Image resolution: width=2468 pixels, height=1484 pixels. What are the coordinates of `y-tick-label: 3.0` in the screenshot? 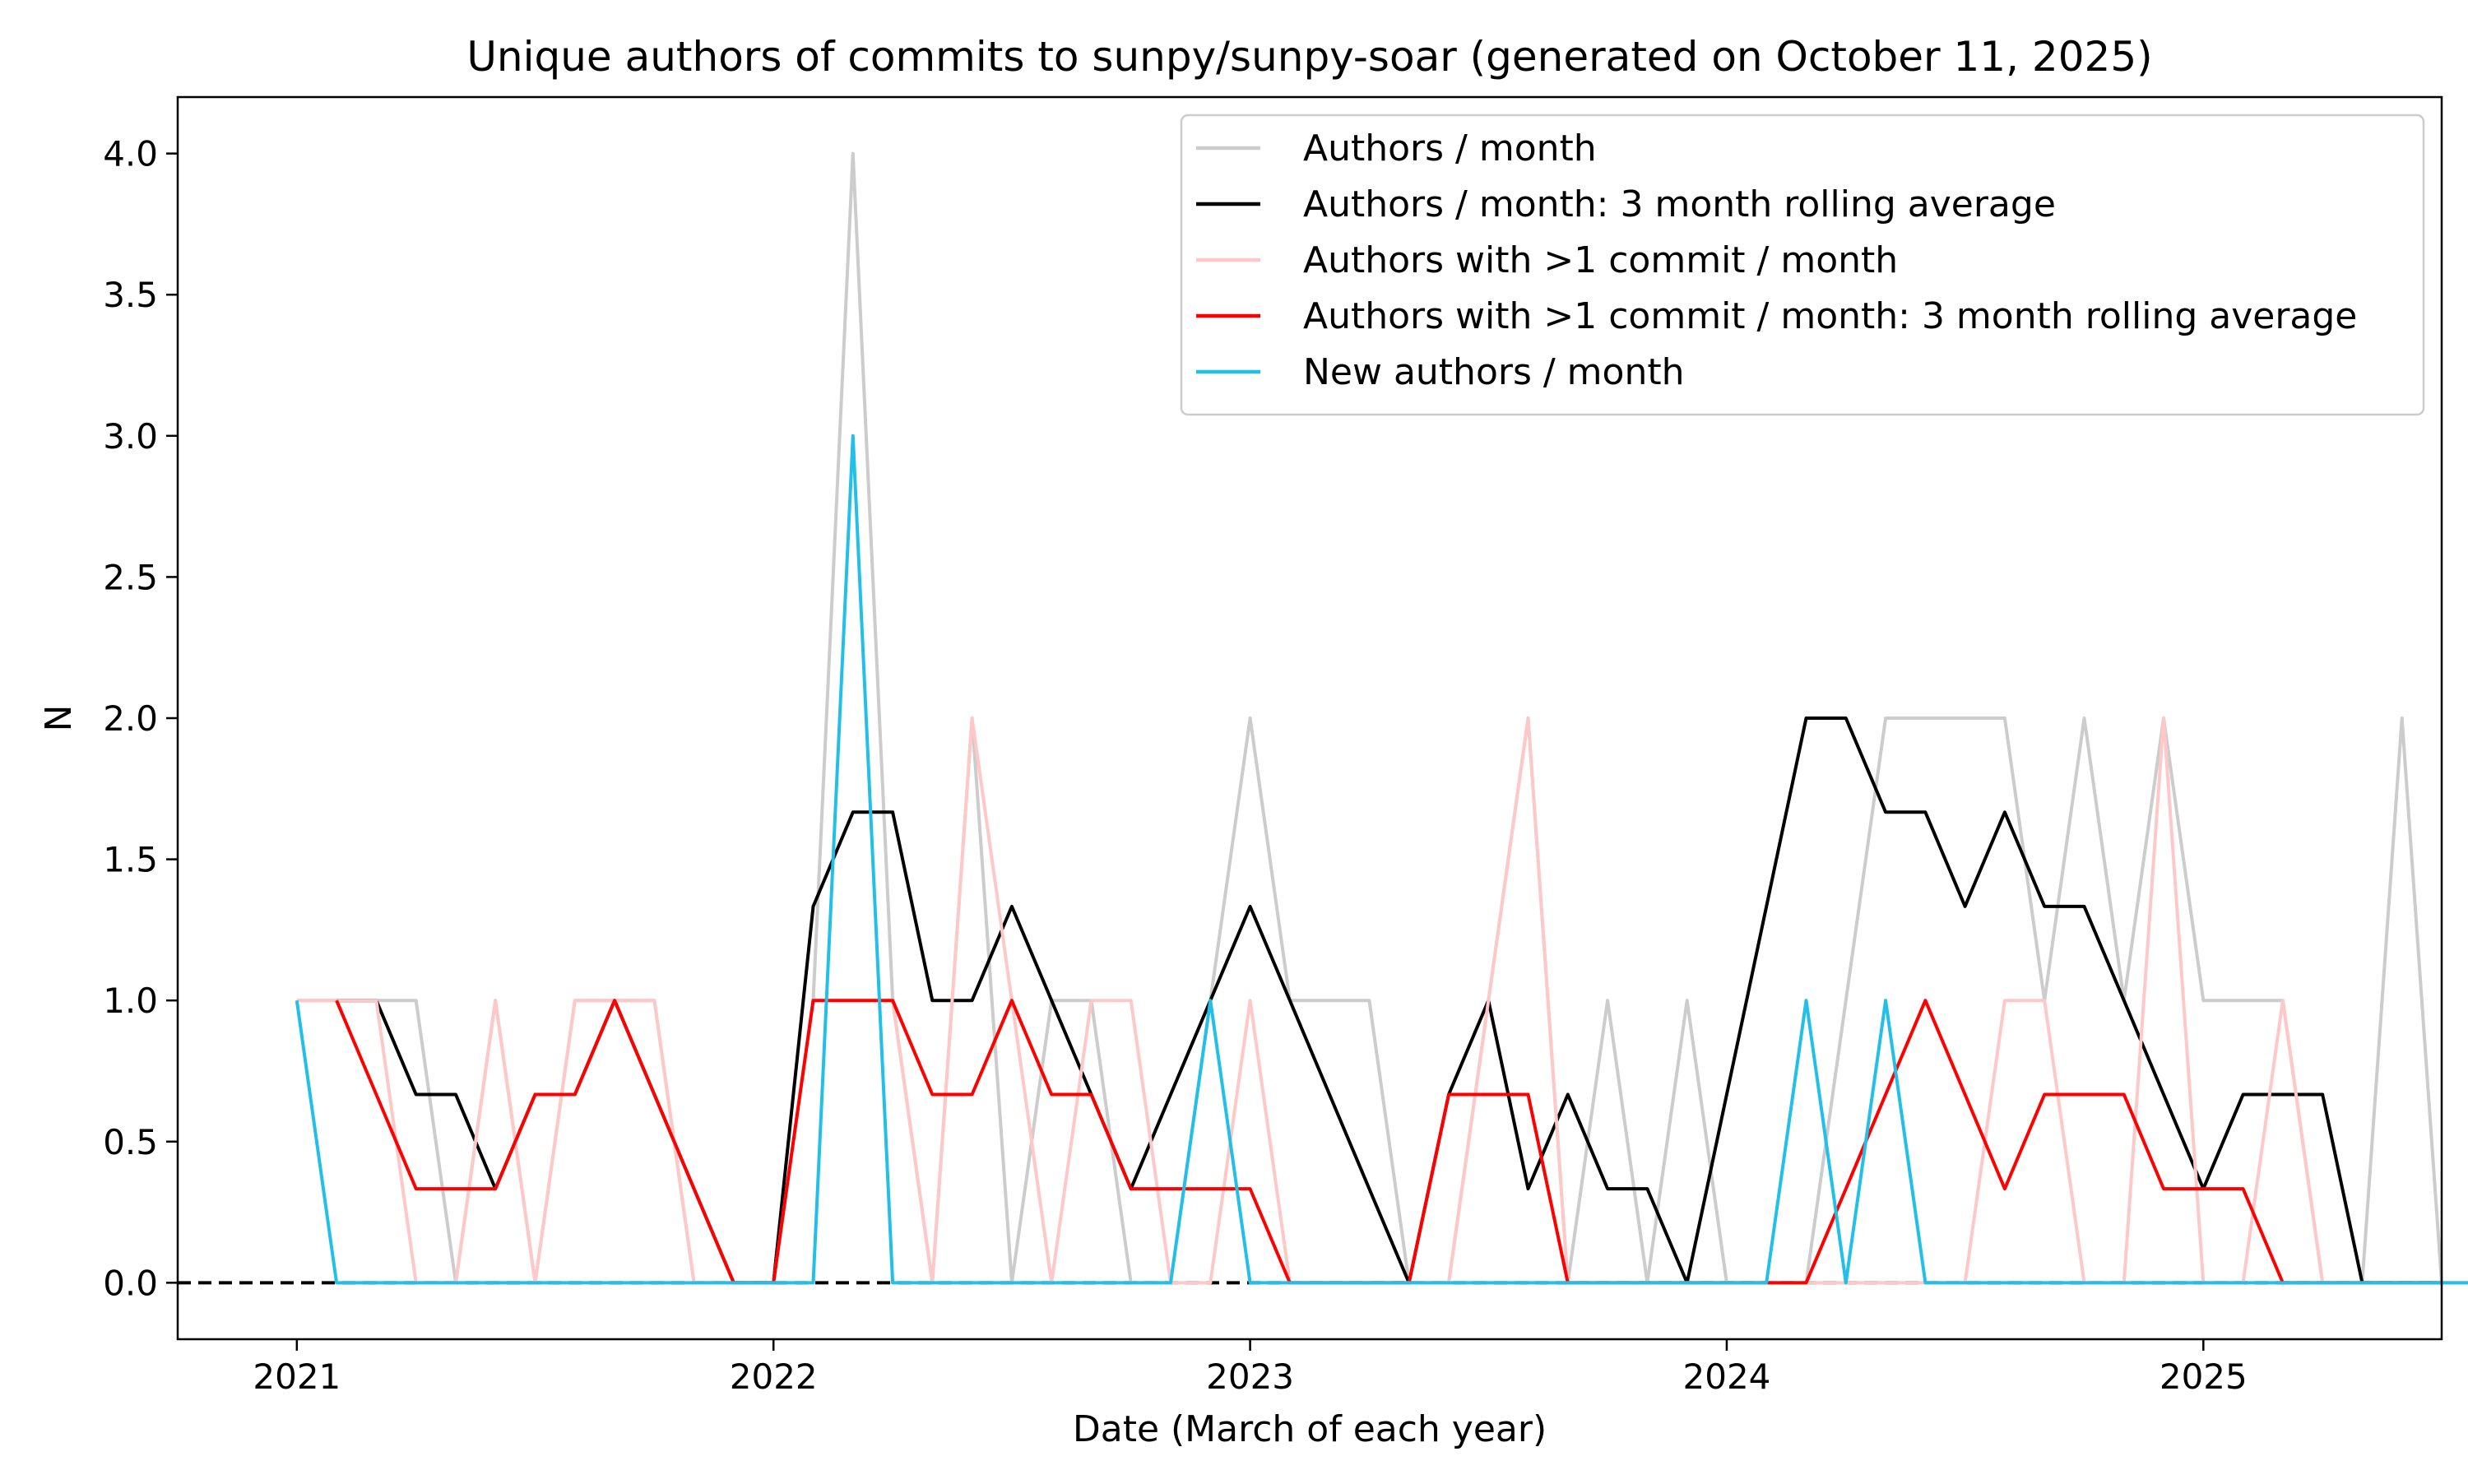 It's located at (130, 436).